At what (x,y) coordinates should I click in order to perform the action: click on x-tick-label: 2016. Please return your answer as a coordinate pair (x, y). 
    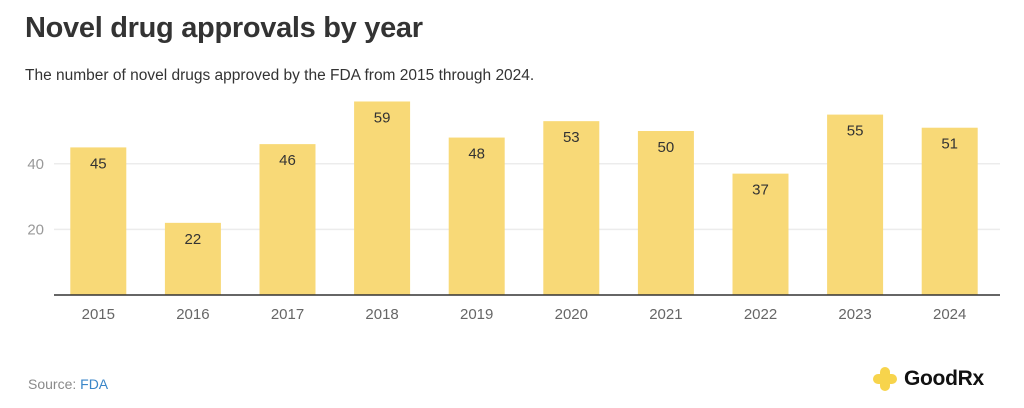
    Looking at the image, I should click on (192, 314).